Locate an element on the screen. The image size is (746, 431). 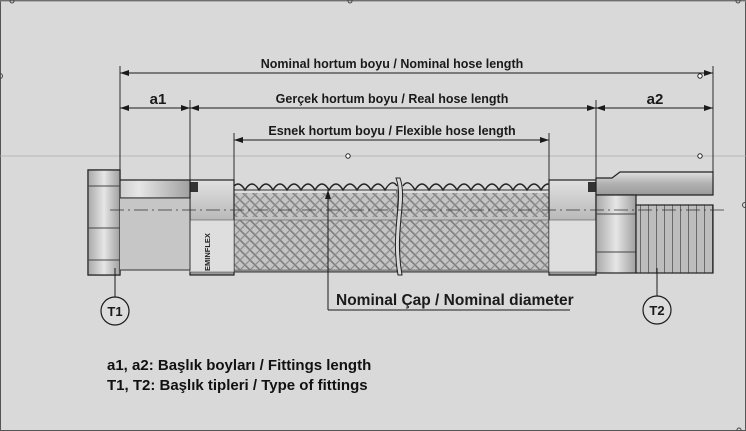
t2-label: T2 is located at coordinates (656, 310).